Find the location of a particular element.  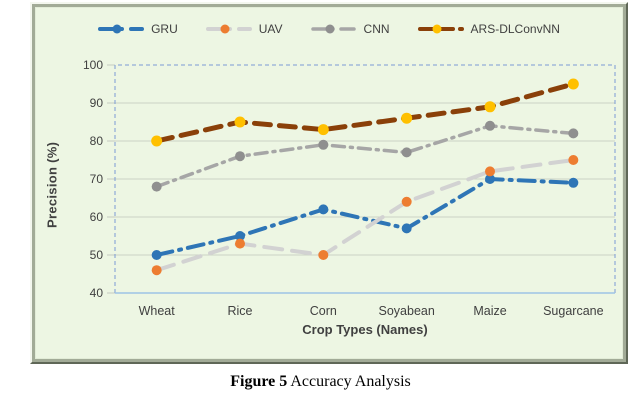

y-axis-title: Precision (%) is located at coordinates (52, 185).